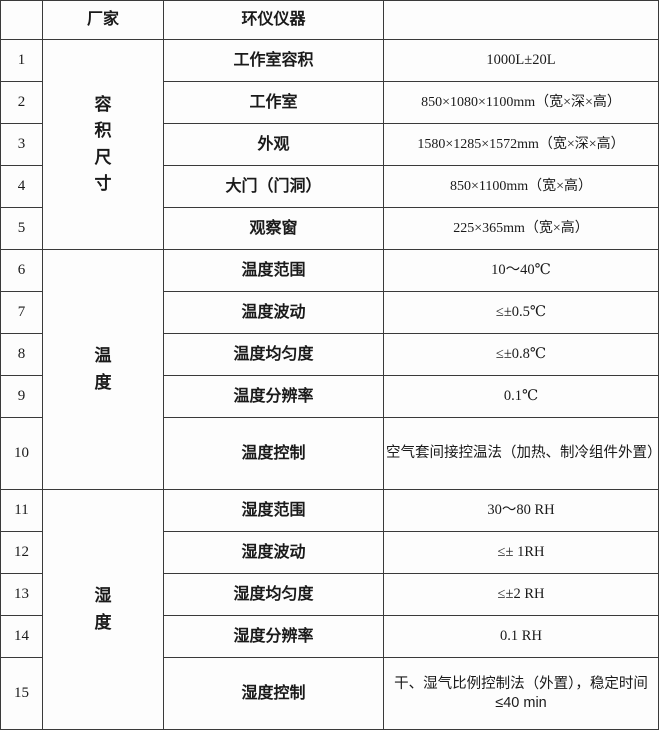 The image size is (660, 730). I want to click on group-label-temperature: 温 度, so click(103, 369).